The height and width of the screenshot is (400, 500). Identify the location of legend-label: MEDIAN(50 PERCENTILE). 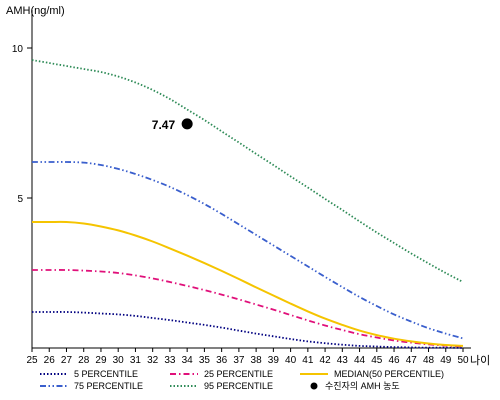
(389, 374).